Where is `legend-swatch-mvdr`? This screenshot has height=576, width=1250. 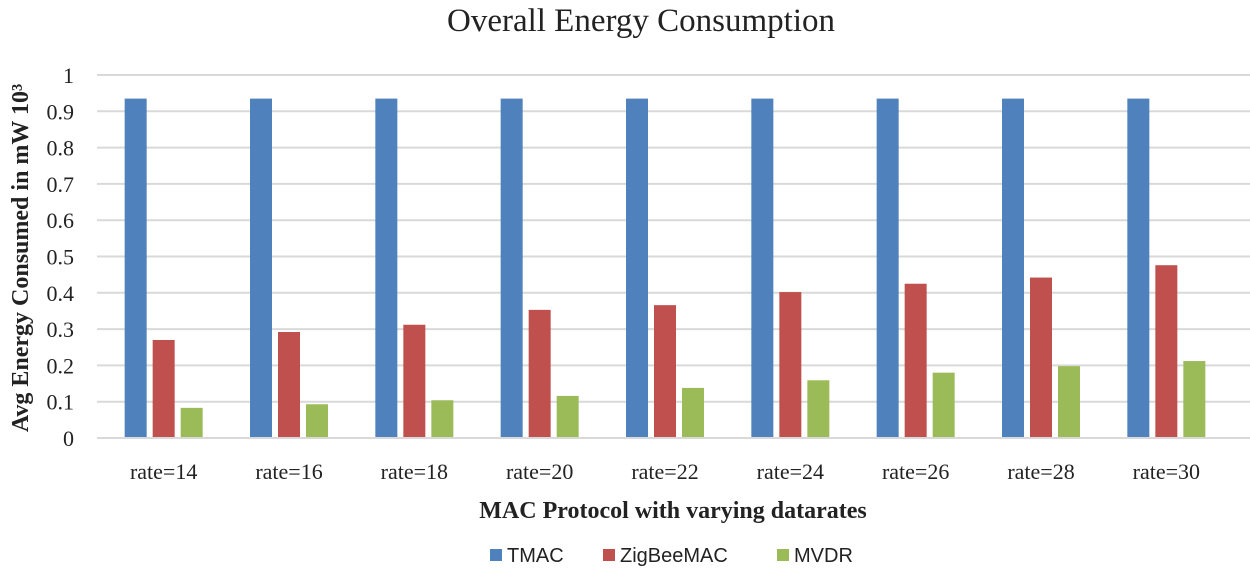
legend-swatch-mvdr is located at coordinates (783, 555).